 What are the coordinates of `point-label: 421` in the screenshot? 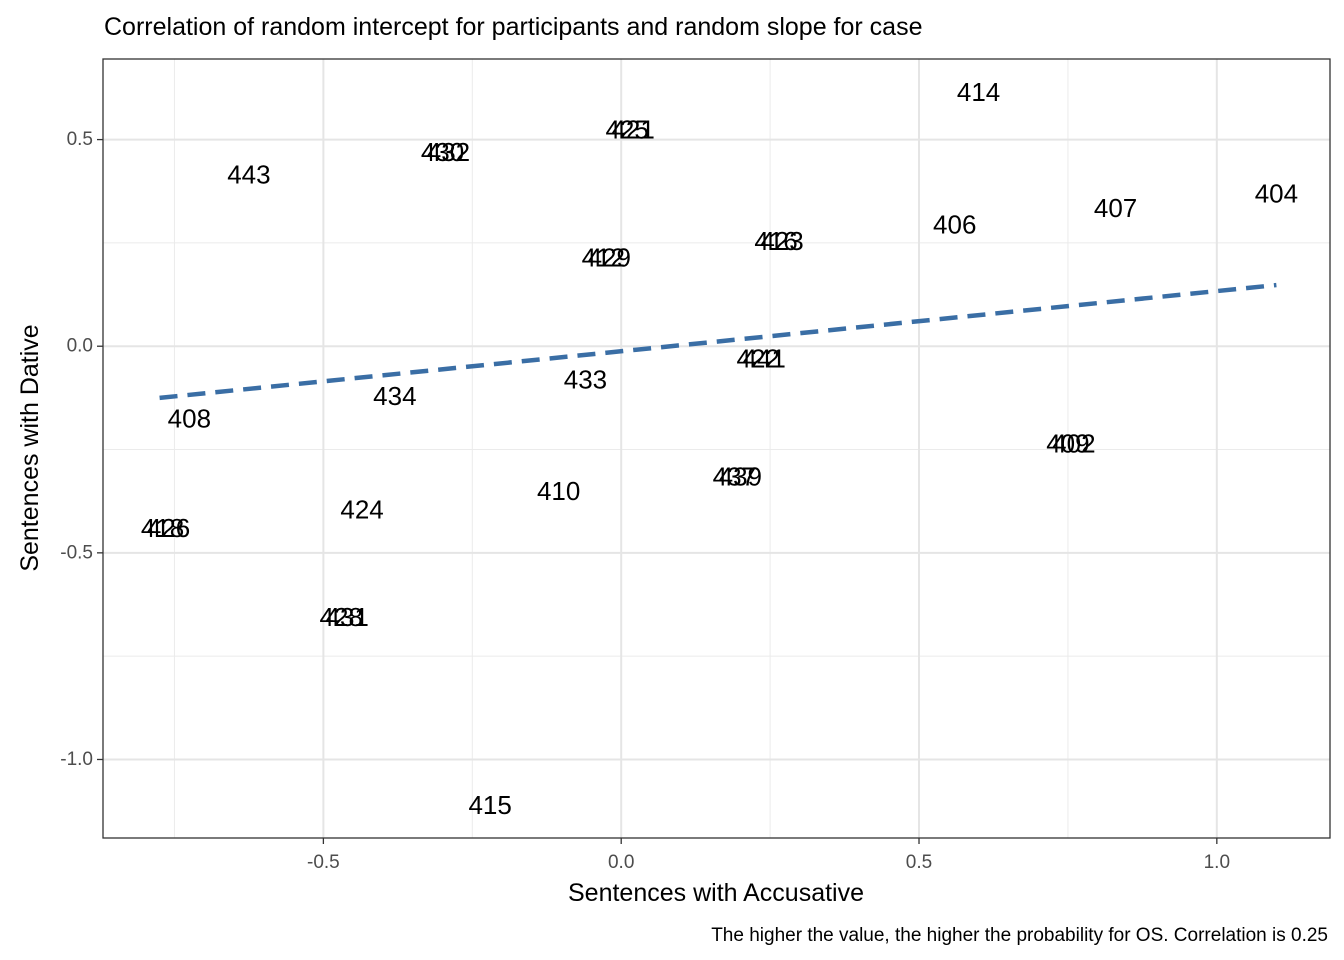 It's located at (632, 129).